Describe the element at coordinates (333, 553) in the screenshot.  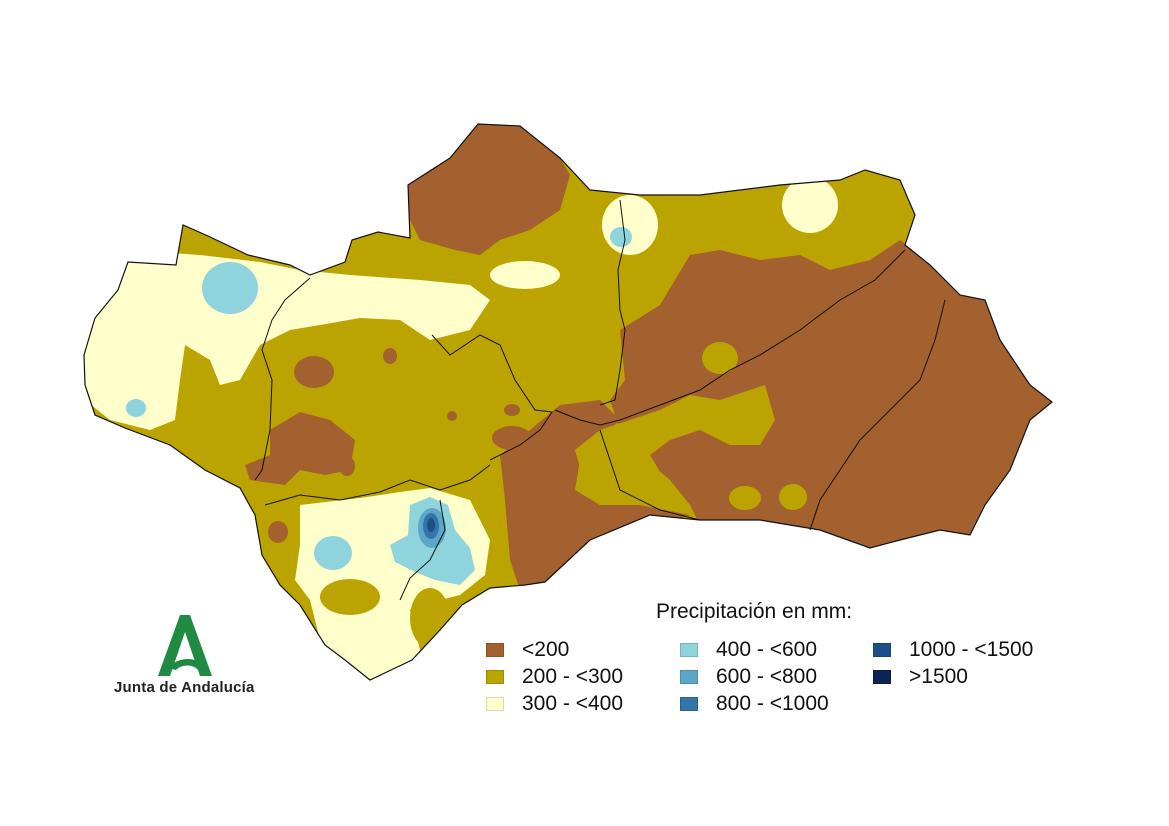
I see `zone-400-600-cadiz` at that location.